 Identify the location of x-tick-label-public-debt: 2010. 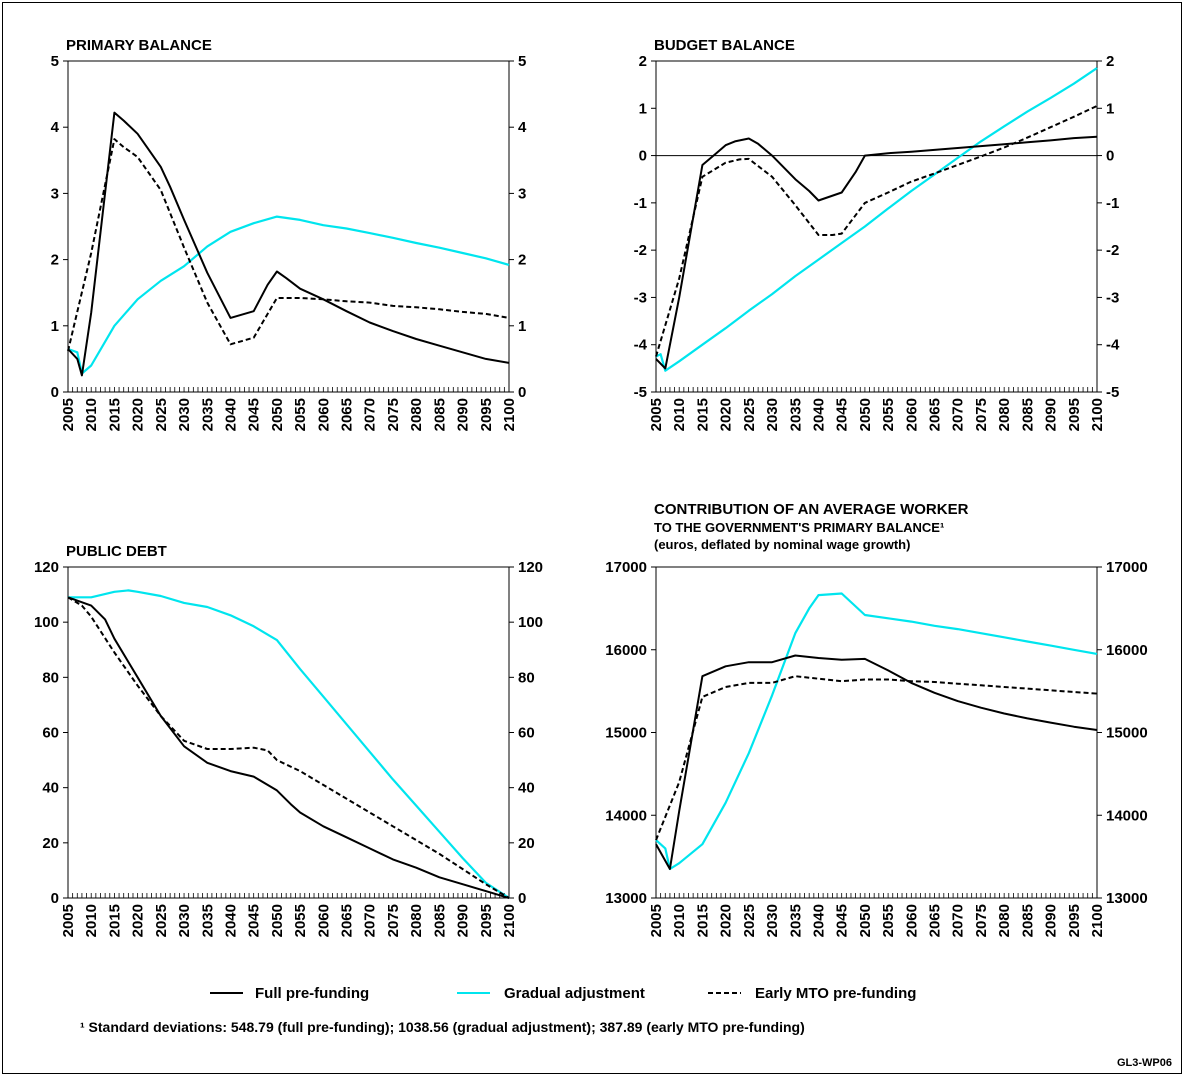
(91, 920).